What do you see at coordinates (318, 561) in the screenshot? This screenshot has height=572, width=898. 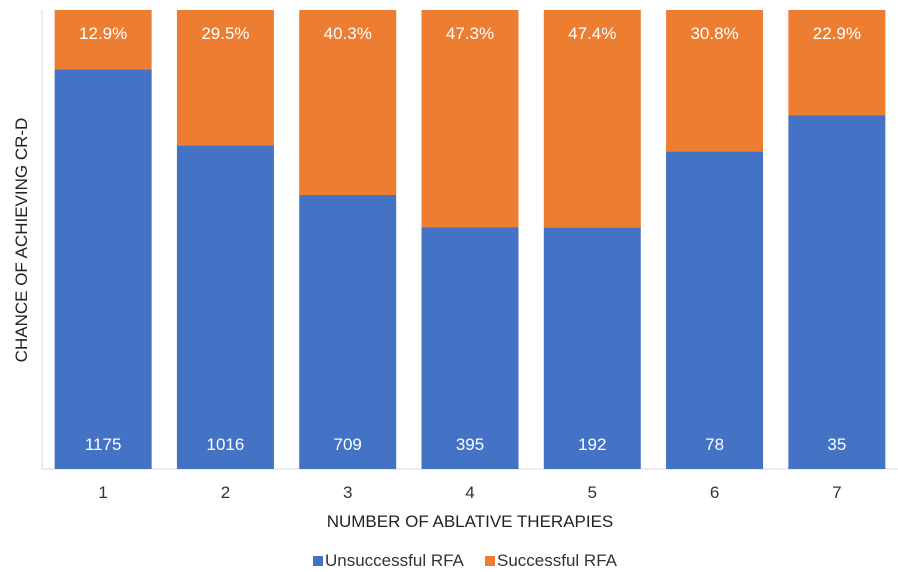 I see `legend-swatch-unsuccessful` at bounding box center [318, 561].